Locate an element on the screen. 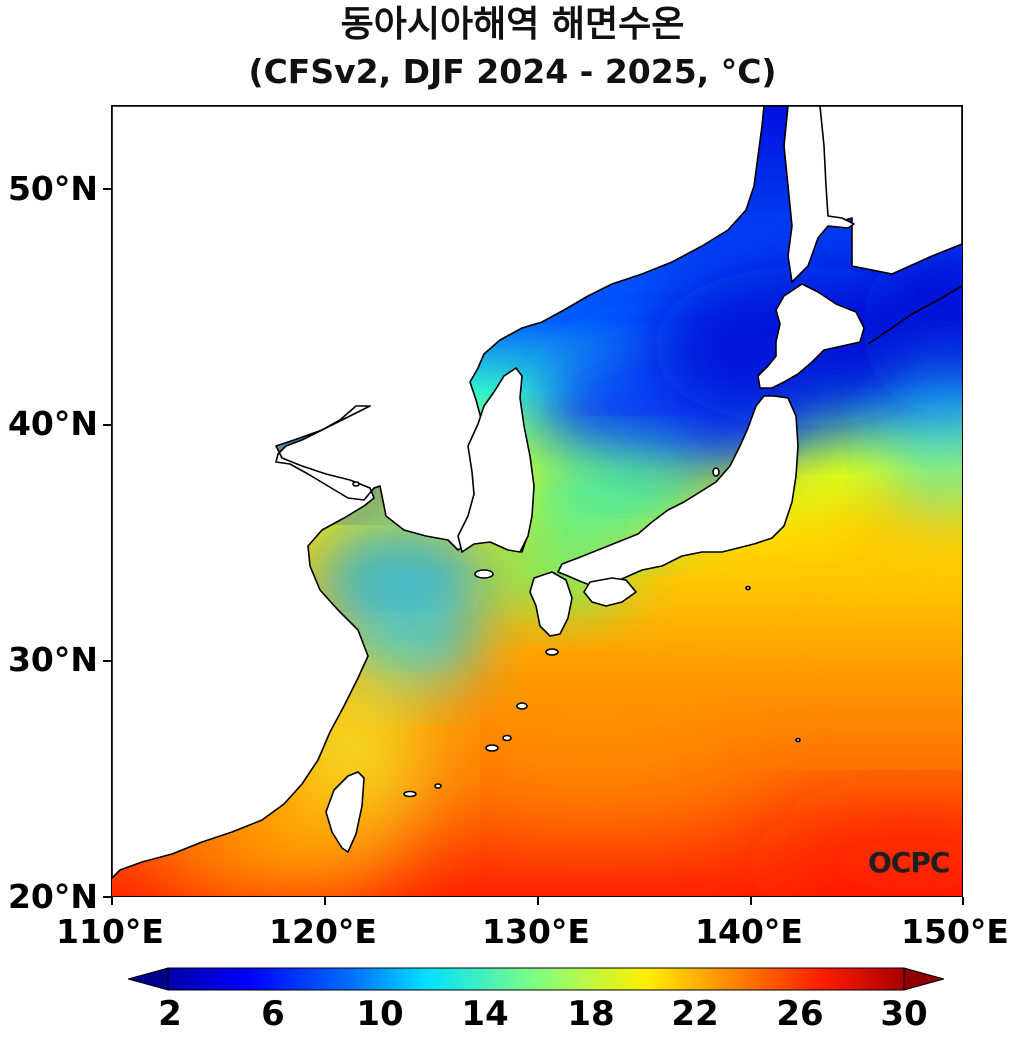 This screenshot has width=1025, height=1049. land-jeju is located at coordinates (484, 574).